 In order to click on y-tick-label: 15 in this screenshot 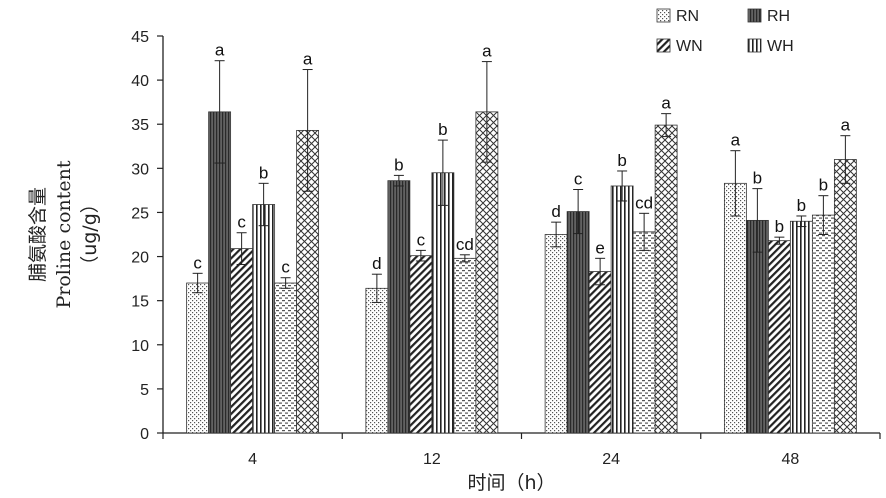, I will do `click(140, 302)`.